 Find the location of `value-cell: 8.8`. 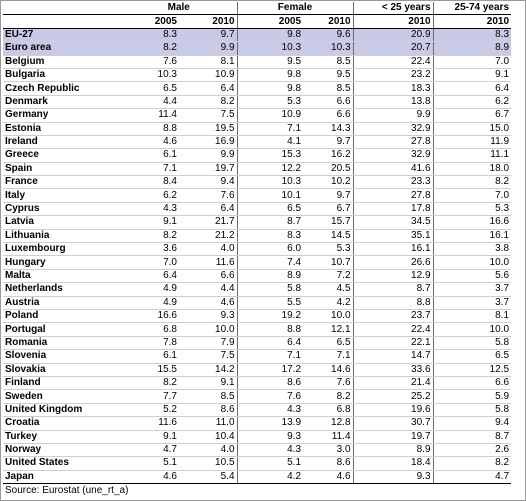

value-cell: 8.8 is located at coordinates (393, 303).